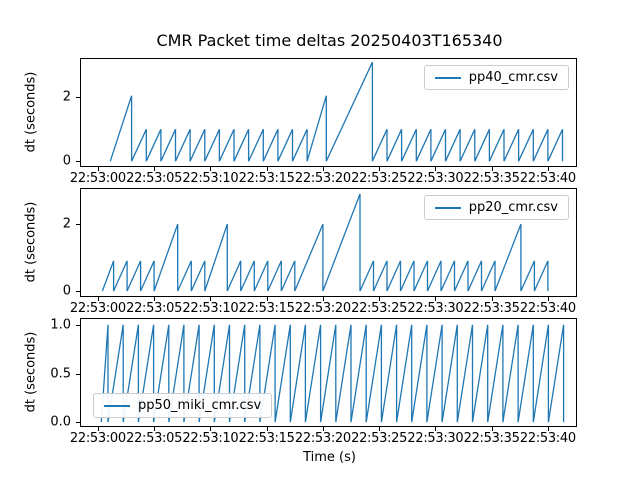 This screenshot has height=480, width=640. I want to click on y-tick-label: 0.0, so click(60, 422).